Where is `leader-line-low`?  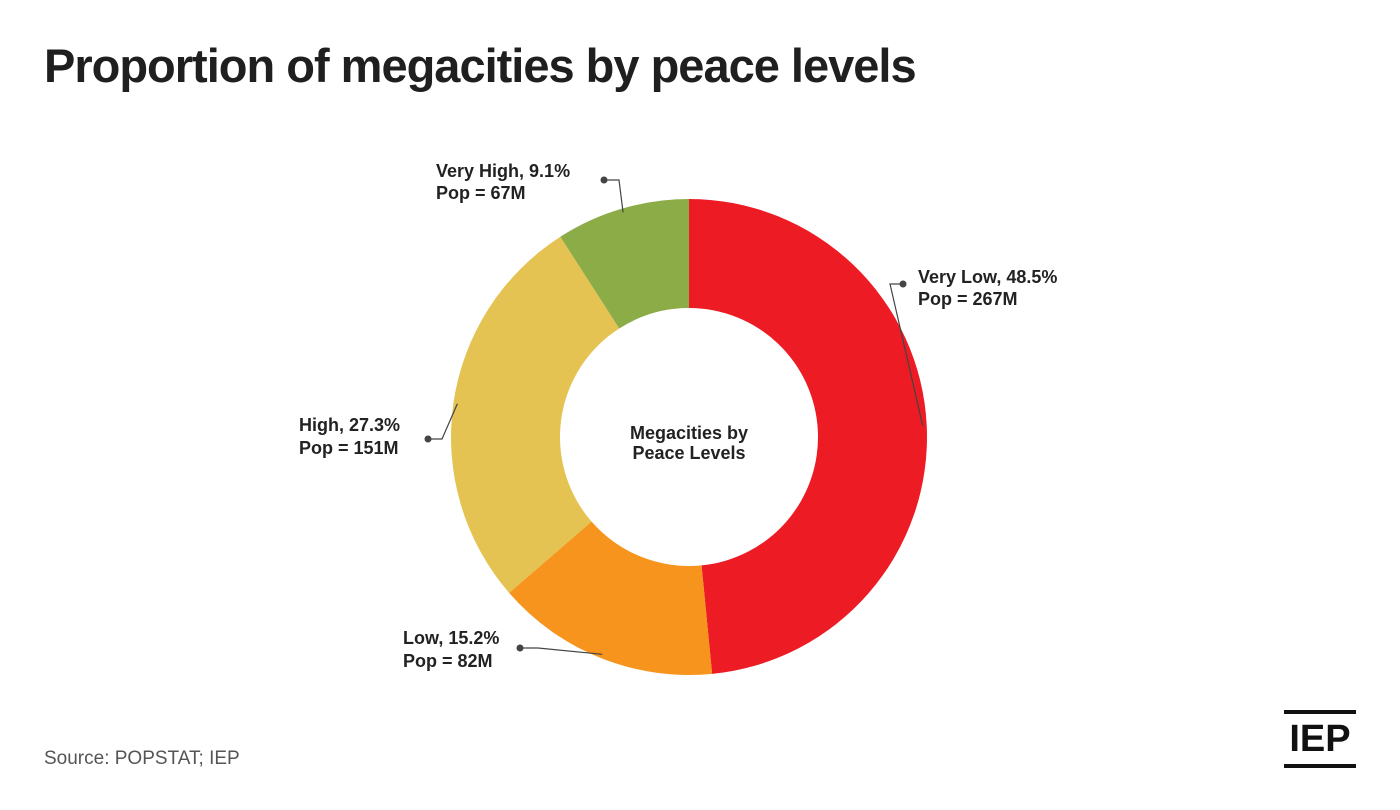
leader-line-low is located at coordinates (561, 651).